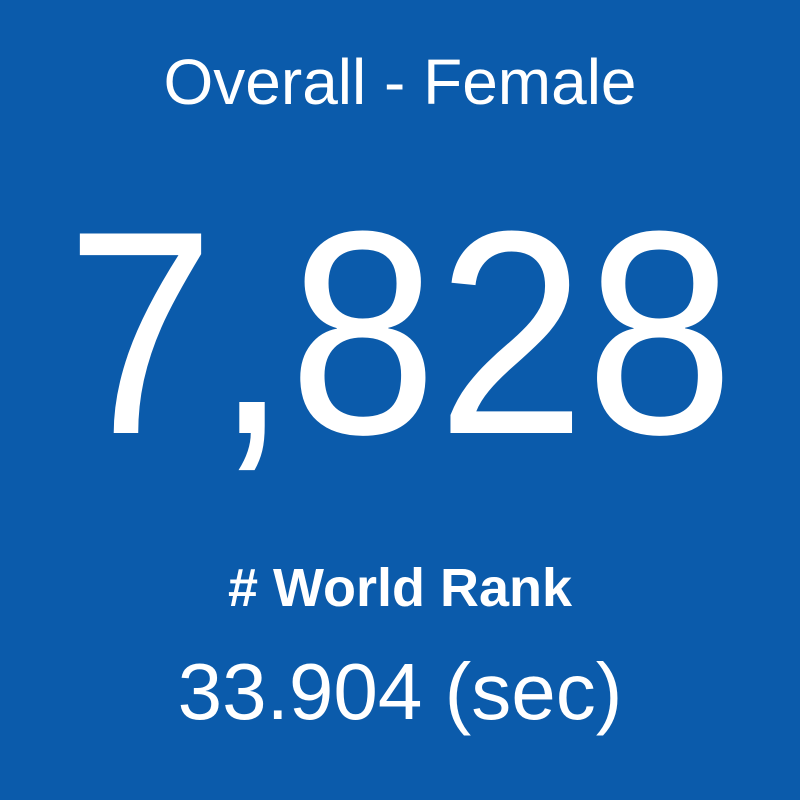  I want to click on tile-detail: 33.904 (sec), so click(400, 691).